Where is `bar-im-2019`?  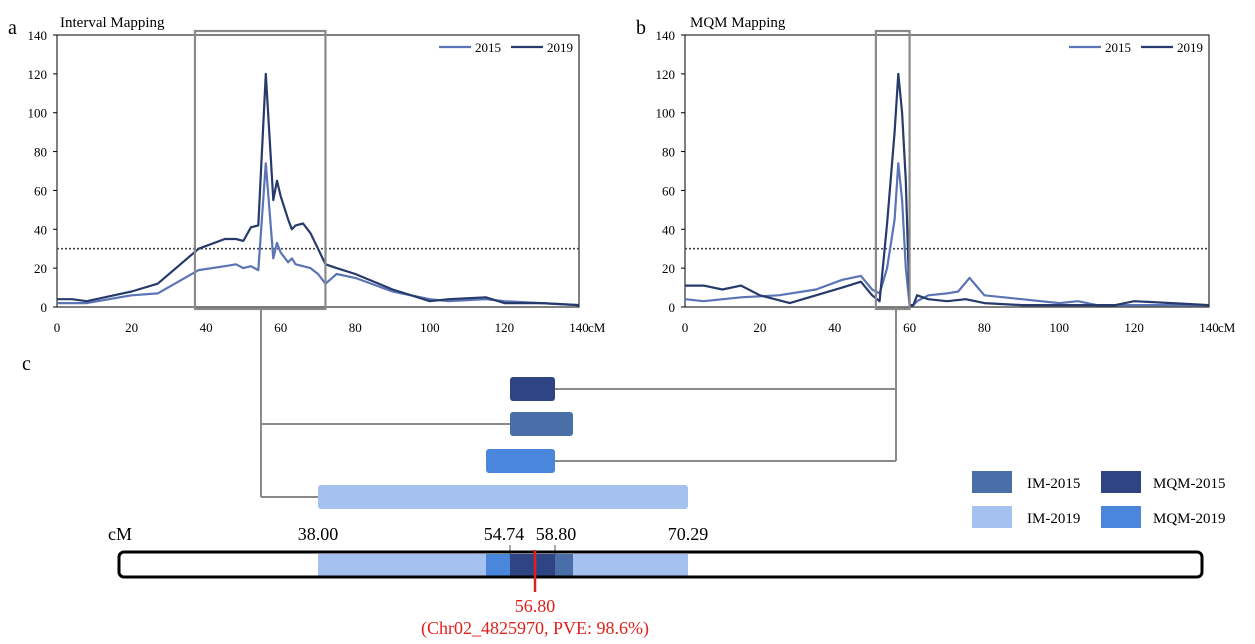
bar-im-2019 is located at coordinates (503, 497).